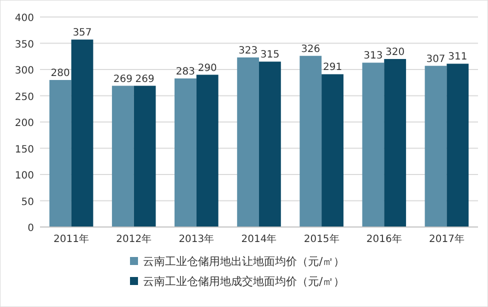 This screenshot has height=307, width=488. What do you see at coordinates (24, 71) in the screenshot?
I see `y-tick-label: 300` at bounding box center [24, 71].